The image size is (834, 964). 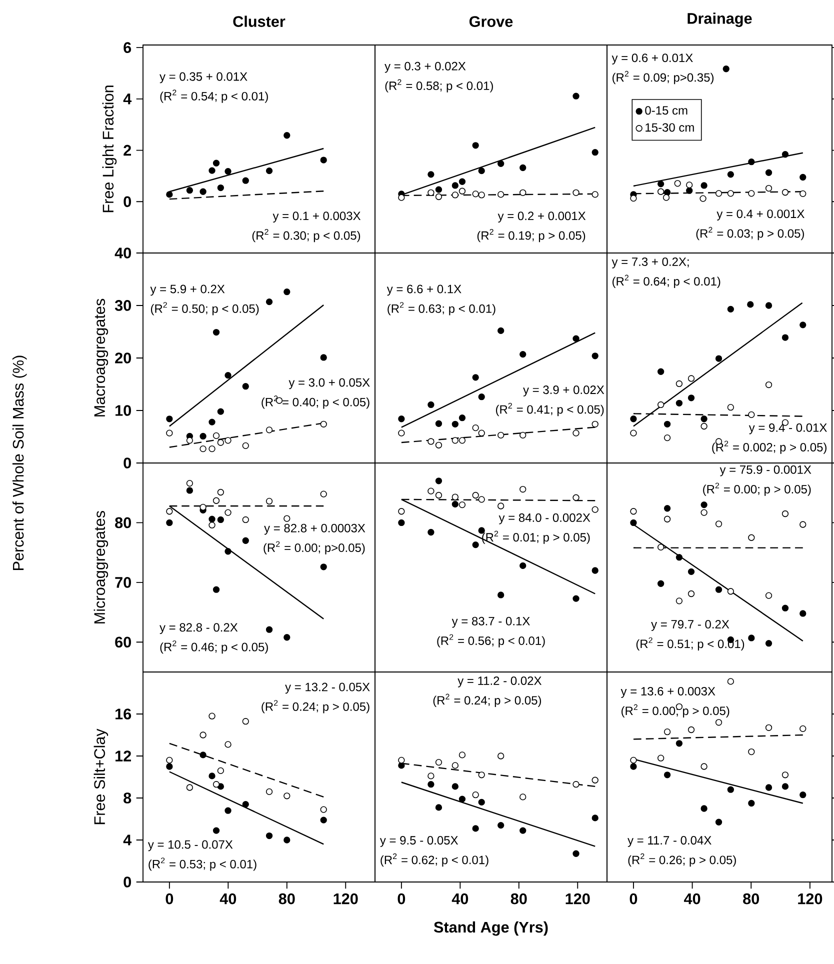 What do you see at coordinates (692, 898) in the screenshot?
I see `x-tick-label: 40` at bounding box center [692, 898].